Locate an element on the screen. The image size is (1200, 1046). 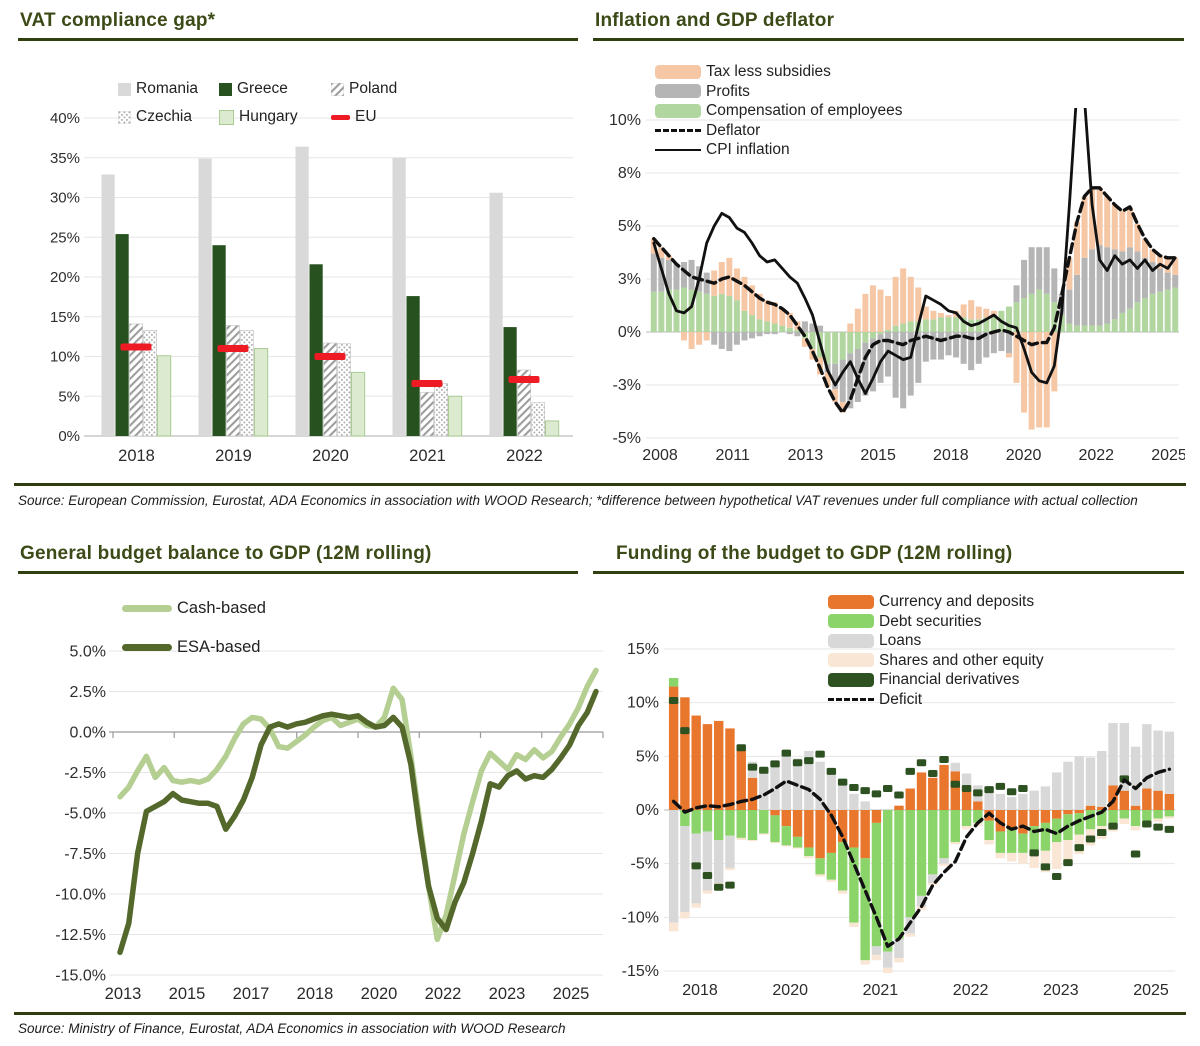
svg-text: 3% is located at coordinates (629, 279).